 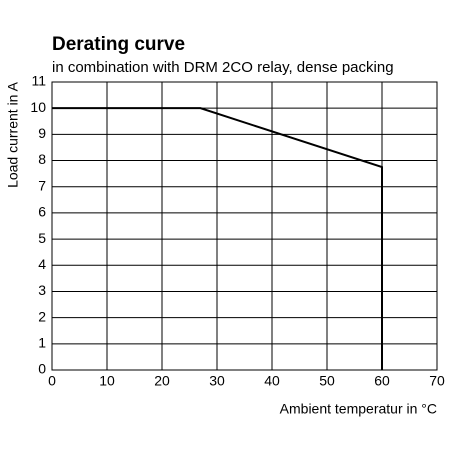 What do you see at coordinates (162, 381) in the screenshot?
I see `x-tick-label: 20` at bounding box center [162, 381].